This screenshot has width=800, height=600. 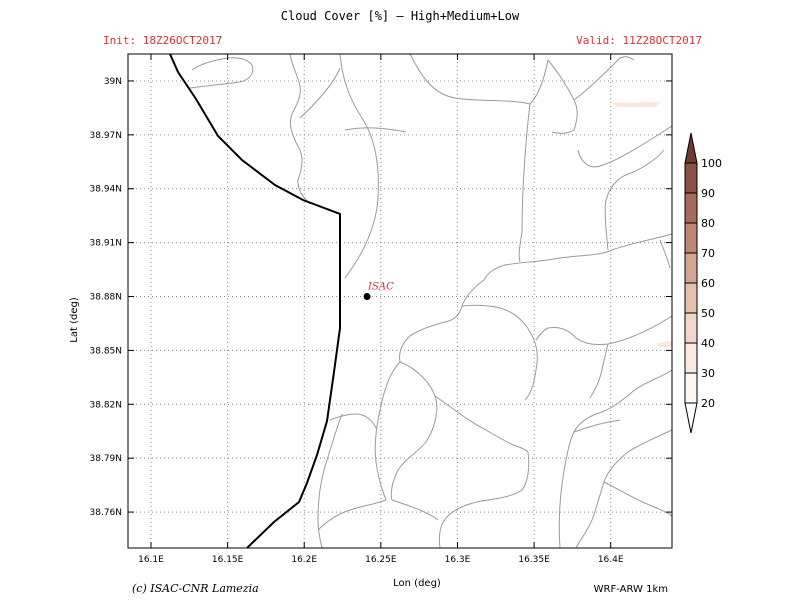 What do you see at coordinates (106, 459) in the screenshot?
I see `y-tick-label: 38.79N` at bounding box center [106, 459].